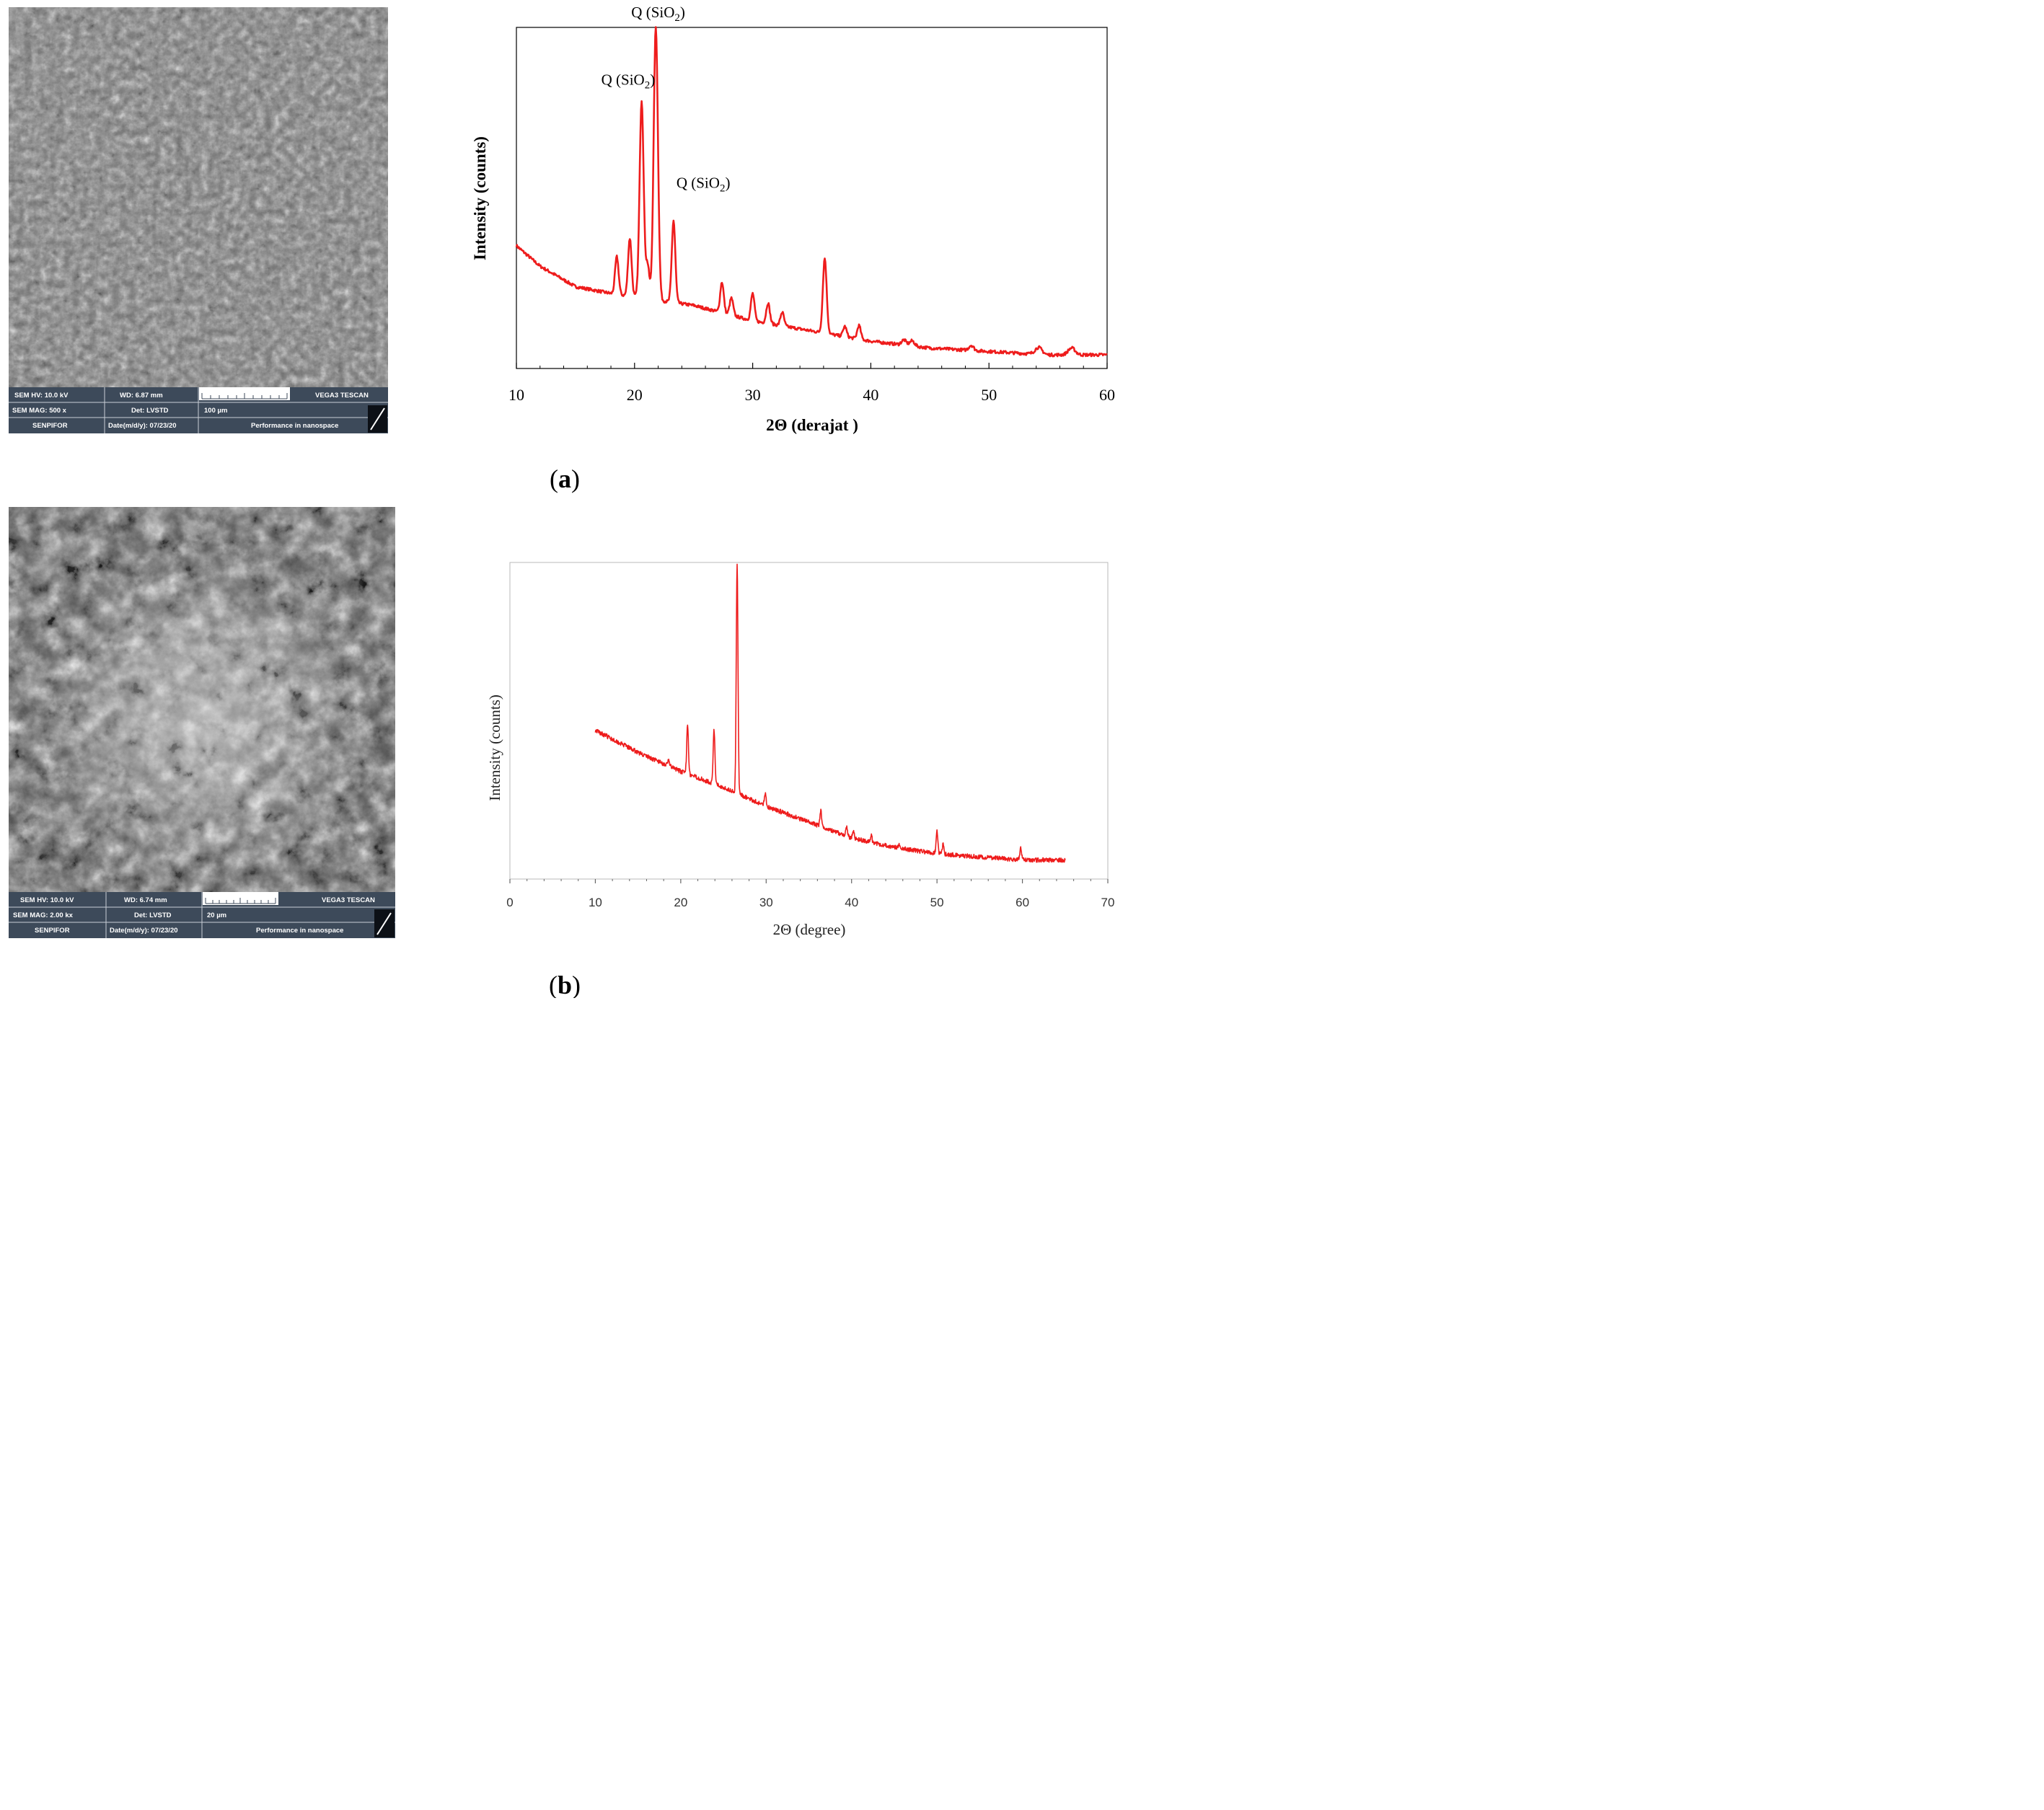 The height and width of the screenshot is (1810, 2044). Describe the element at coordinates (144, 931) in the screenshot. I see `sem-date-b: Date(m/d/y): 07/23/20` at that location.